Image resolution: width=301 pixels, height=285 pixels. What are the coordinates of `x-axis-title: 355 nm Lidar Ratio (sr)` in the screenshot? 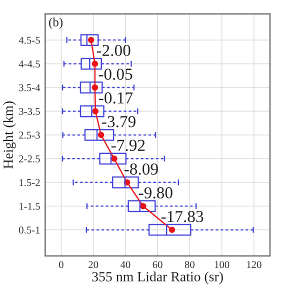 It's located at (157, 278).